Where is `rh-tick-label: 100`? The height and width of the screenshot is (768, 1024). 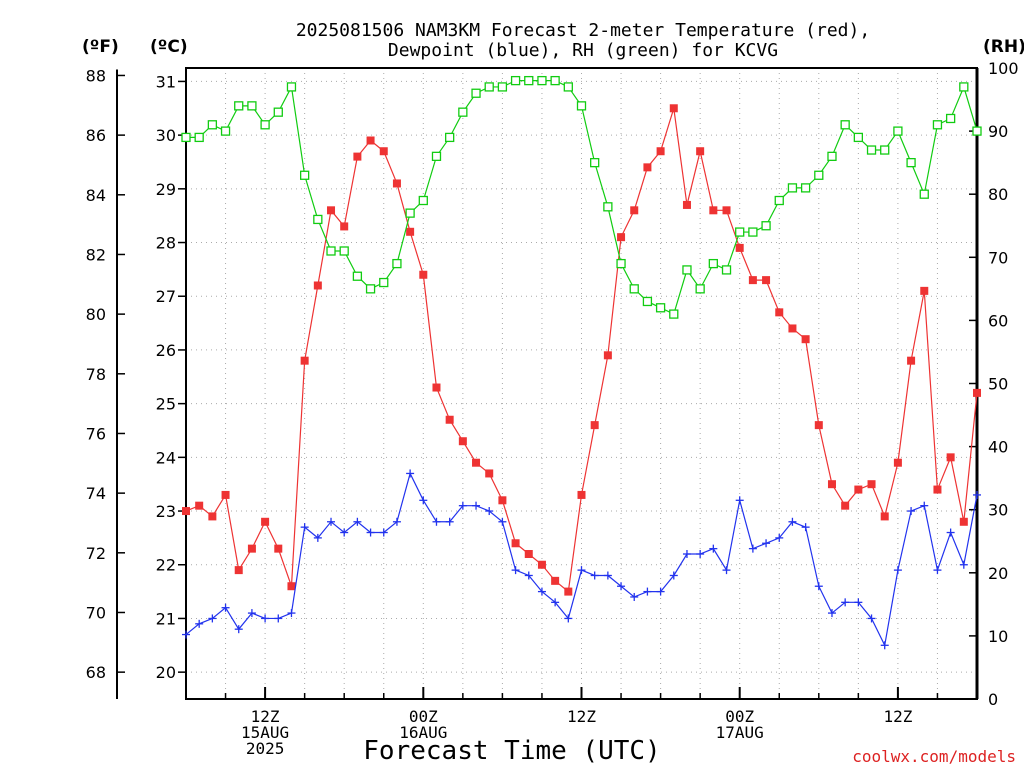 rh-tick-label: 100 is located at coordinates (1003, 68).